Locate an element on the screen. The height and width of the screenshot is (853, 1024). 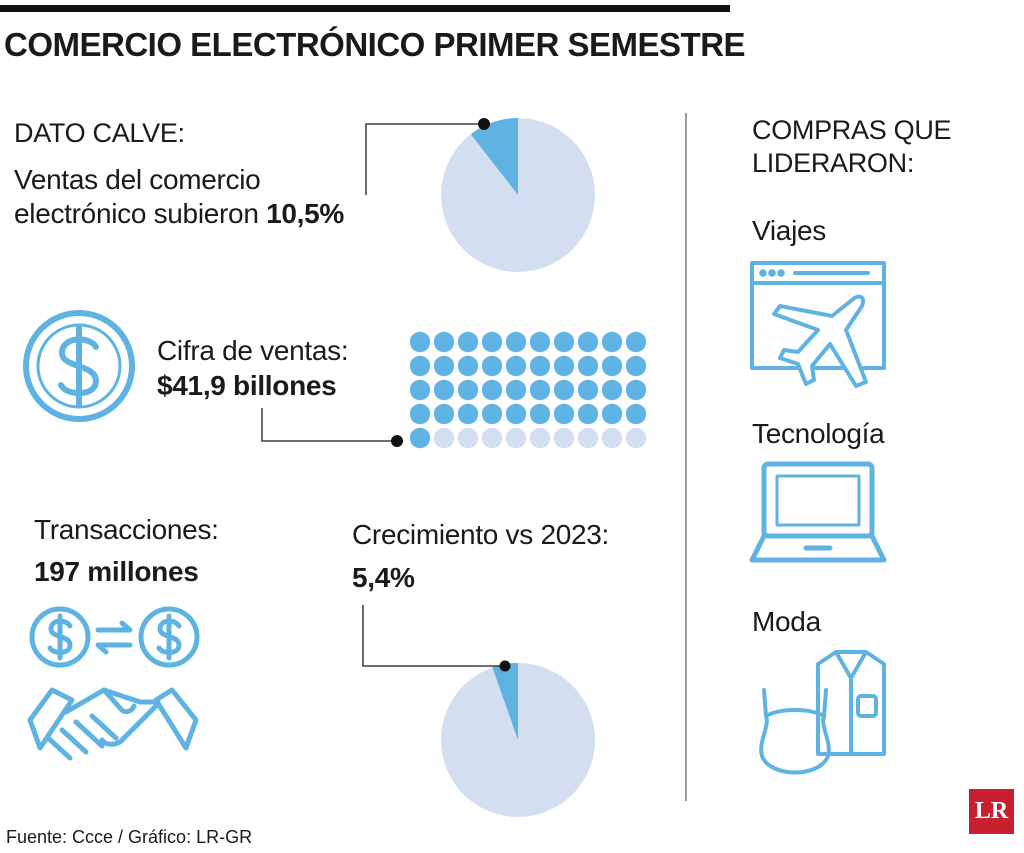
dato-line2-wrap: electrónico subieron 10,5% is located at coordinates (179, 214).